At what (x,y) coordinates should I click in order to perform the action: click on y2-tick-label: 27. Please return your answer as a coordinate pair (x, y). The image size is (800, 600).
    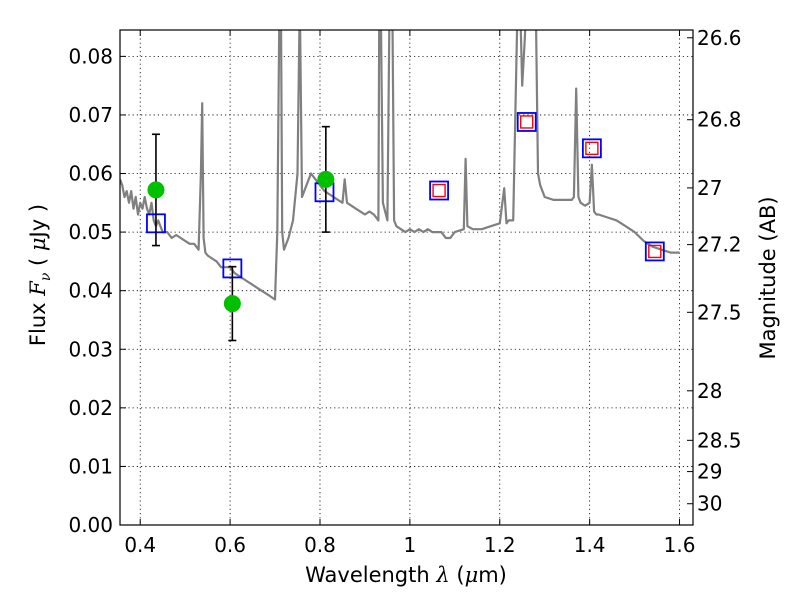
    Looking at the image, I should click on (709, 188).